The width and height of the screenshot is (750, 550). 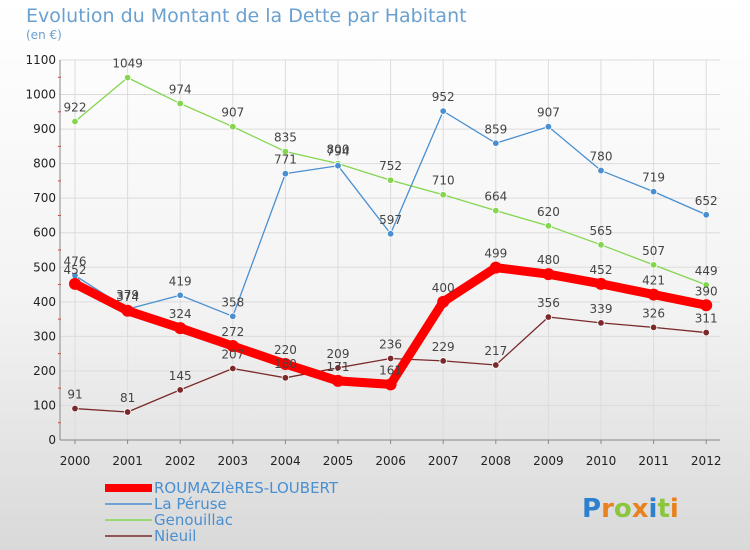 I want to click on data-label: 922, so click(x=75, y=107).